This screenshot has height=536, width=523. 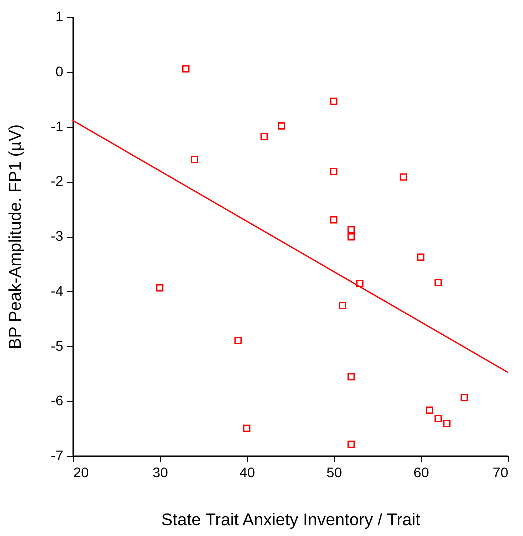 What do you see at coordinates (57, 181) in the screenshot?
I see `y-tick-label: -2` at bounding box center [57, 181].